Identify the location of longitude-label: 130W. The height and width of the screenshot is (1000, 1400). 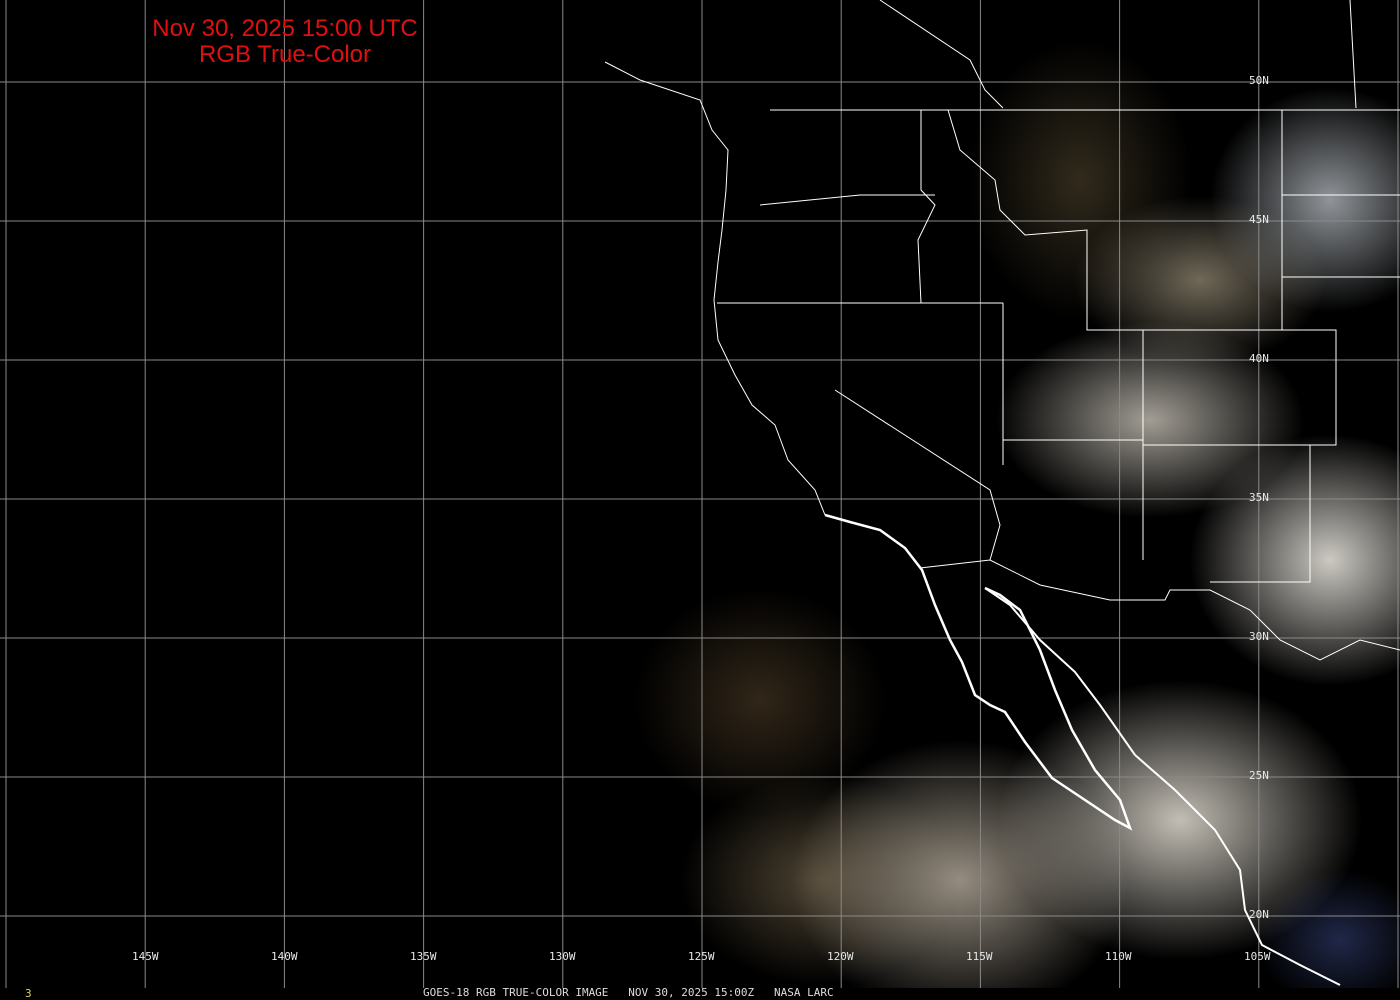
(562, 956).